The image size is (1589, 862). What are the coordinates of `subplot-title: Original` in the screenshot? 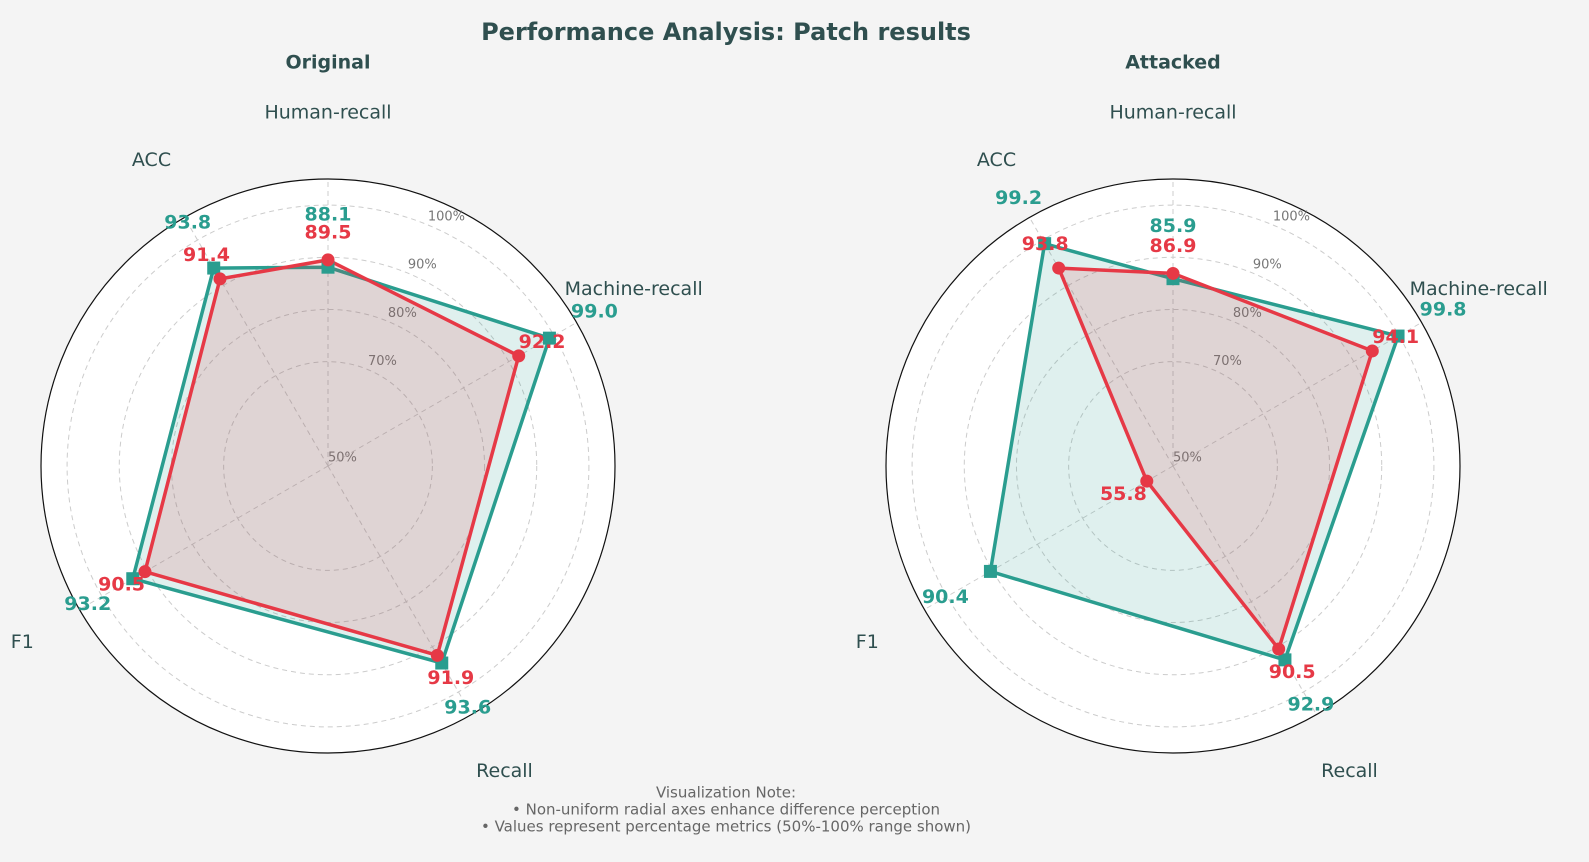 It's located at (327, 63).